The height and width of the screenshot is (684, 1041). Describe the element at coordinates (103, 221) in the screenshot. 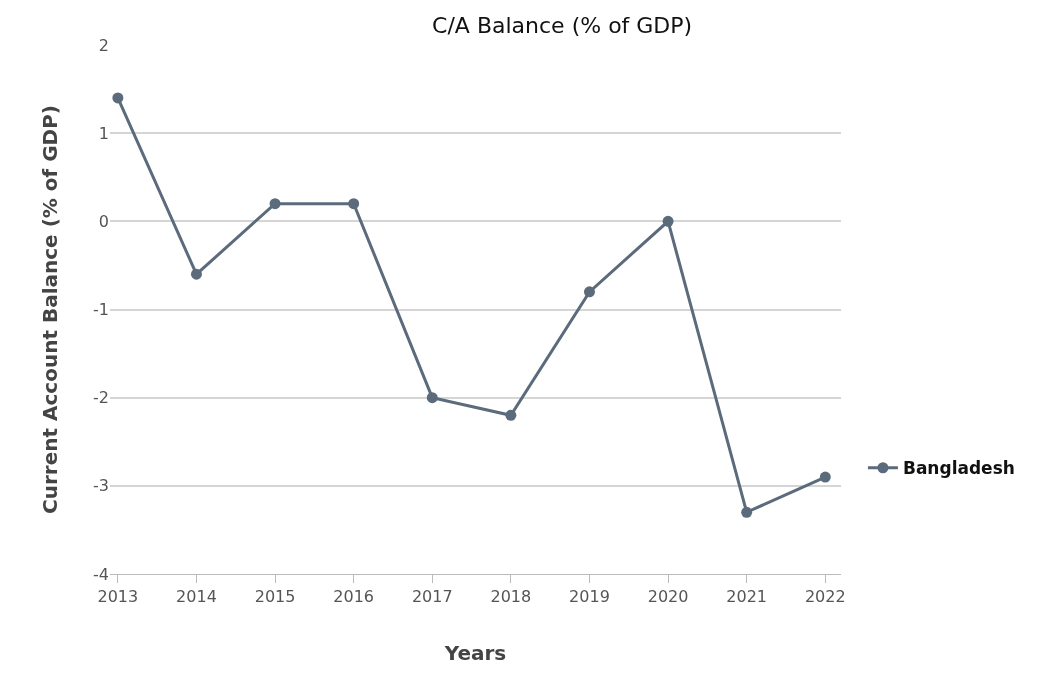

I see `y-tick-label: 0` at that location.